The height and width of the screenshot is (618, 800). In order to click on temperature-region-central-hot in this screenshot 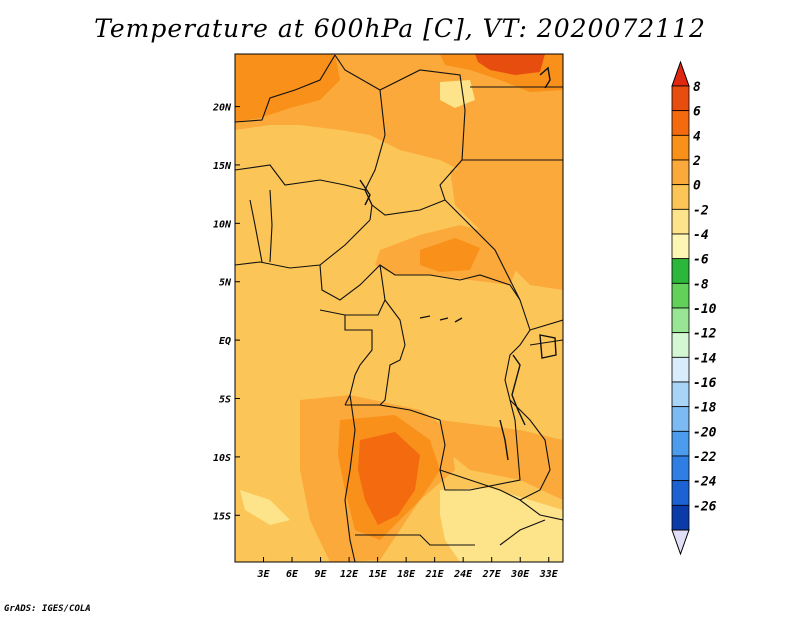, I will do `click(450, 255)`.